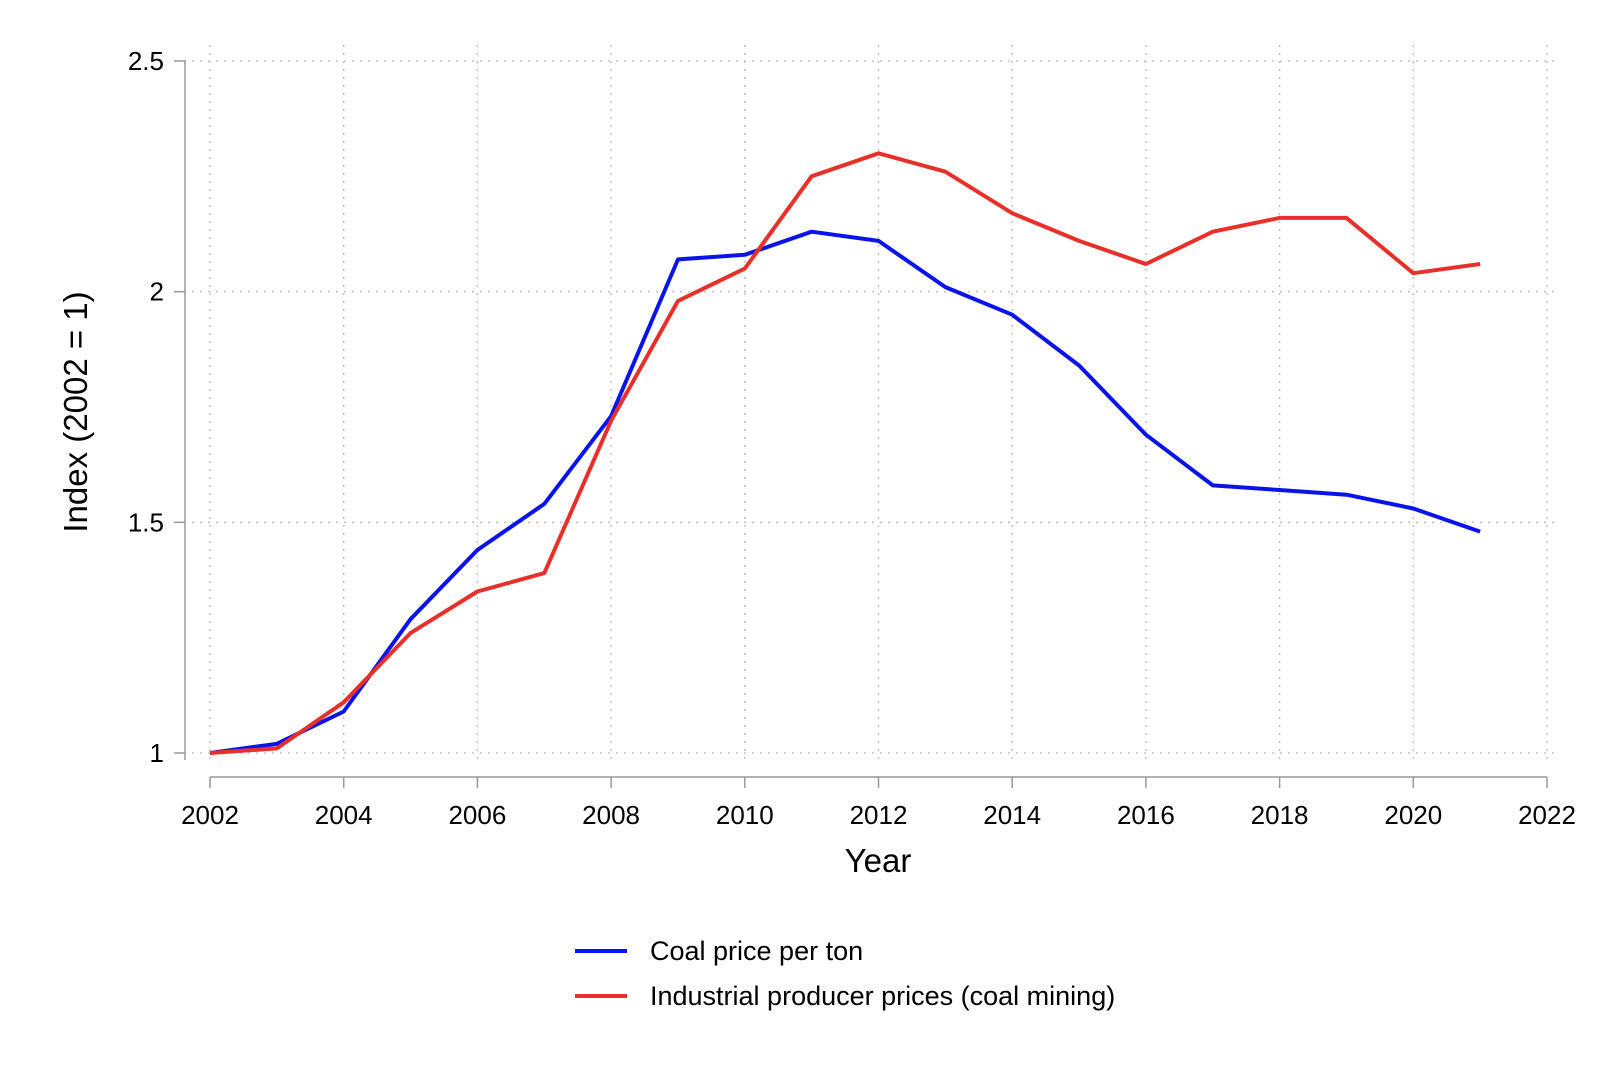 Image resolution: width=1604 pixels, height=1070 pixels. Describe the element at coordinates (157, 292) in the screenshot. I see `y-tick-label: 2` at that location.